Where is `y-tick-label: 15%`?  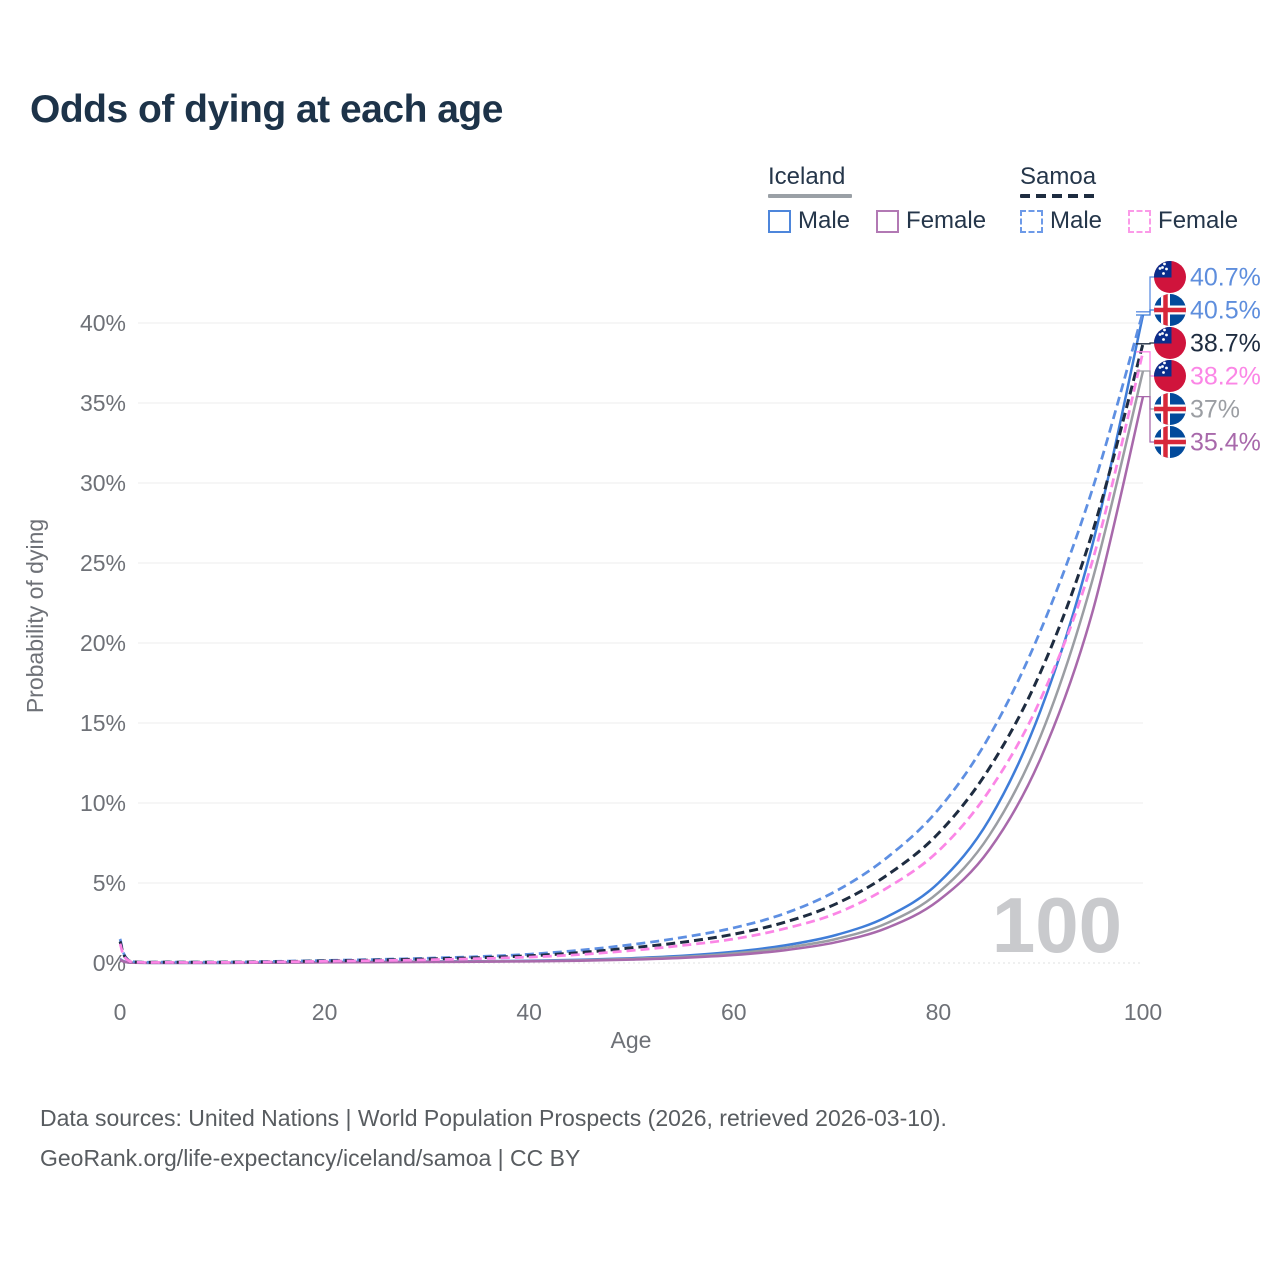 y-tick-label: 15% is located at coordinates (103, 723).